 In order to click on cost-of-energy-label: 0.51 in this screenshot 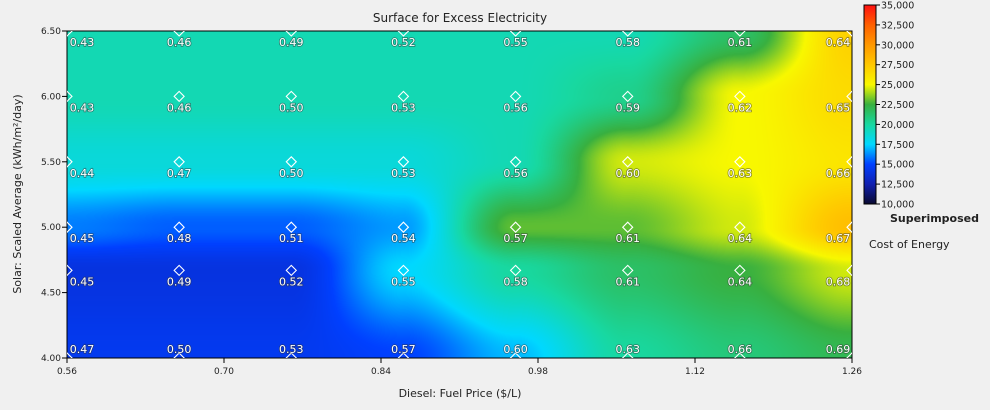, I will do `click(291, 238)`.